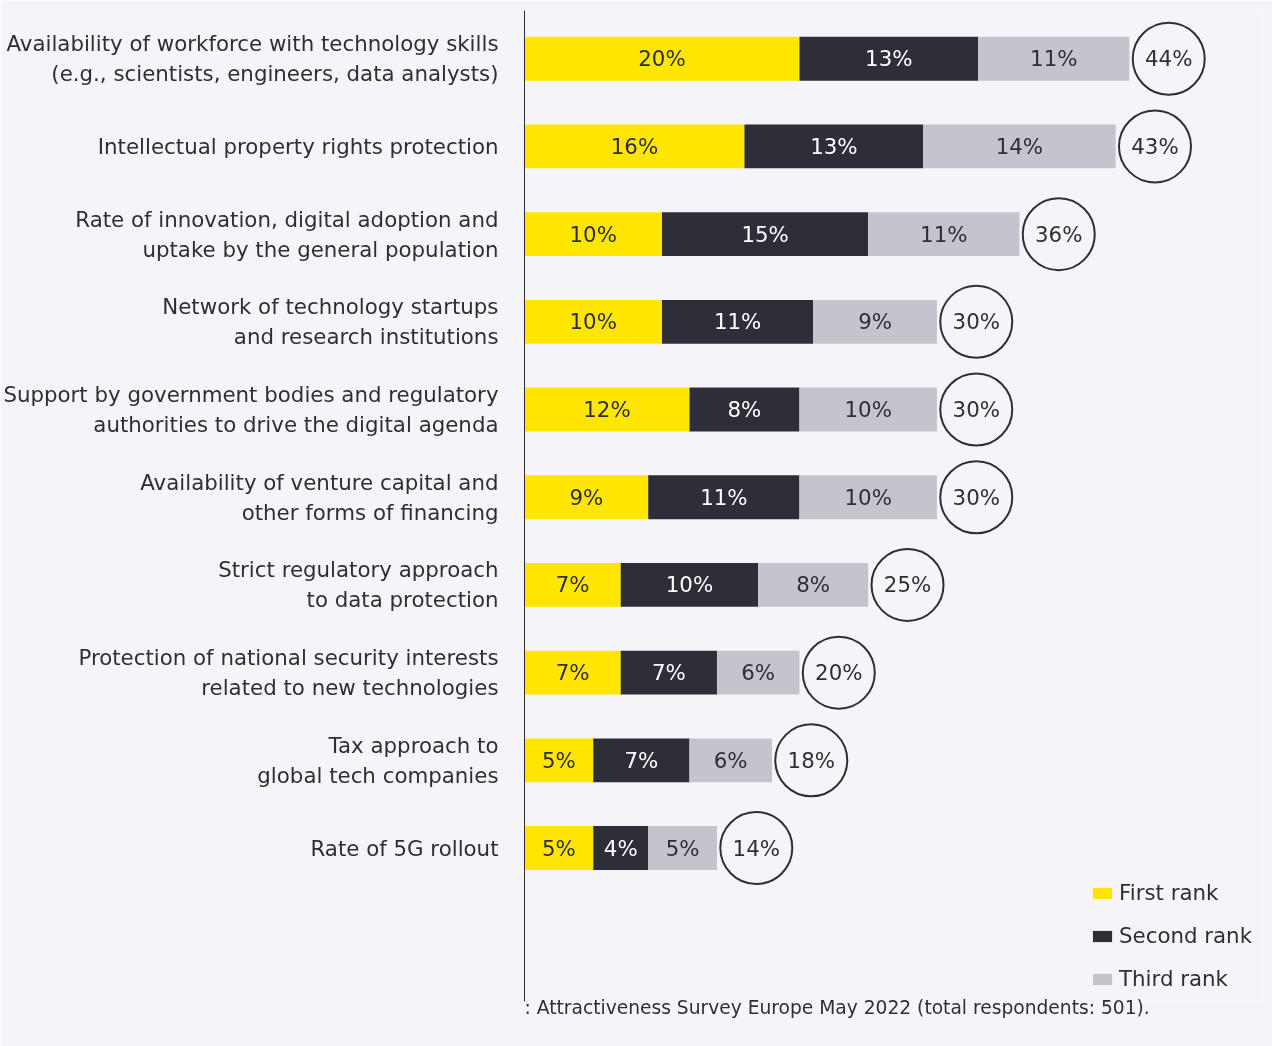 The width and height of the screenshot is (1272, 1046). What do you see at coordinates (251, 410) in the screenshot?
I see `y-tick-label: Support by government bodies and regulatory authorities to drive the digital agenda` at bounding box center [251, 410].